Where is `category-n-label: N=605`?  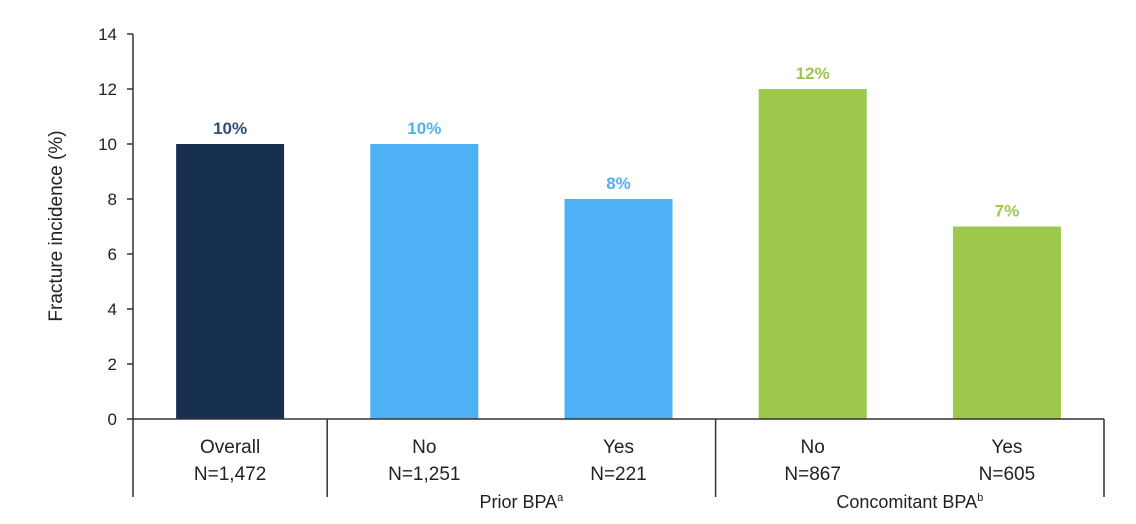 category-n-label: N=605 is located at coordinates (1007, 474).